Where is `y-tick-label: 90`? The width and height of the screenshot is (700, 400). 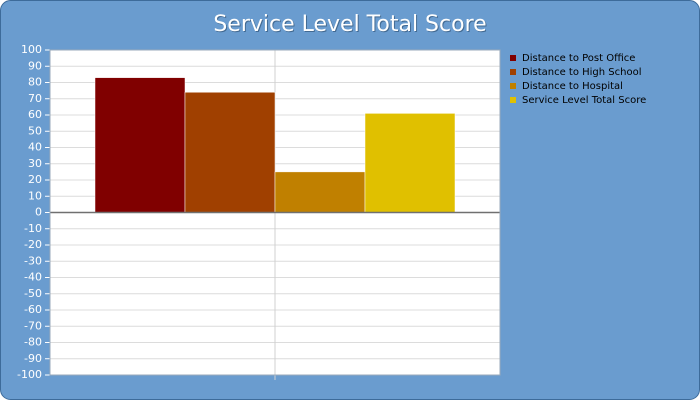
y-tick-label: 90 is located at coordinates (35, 65).